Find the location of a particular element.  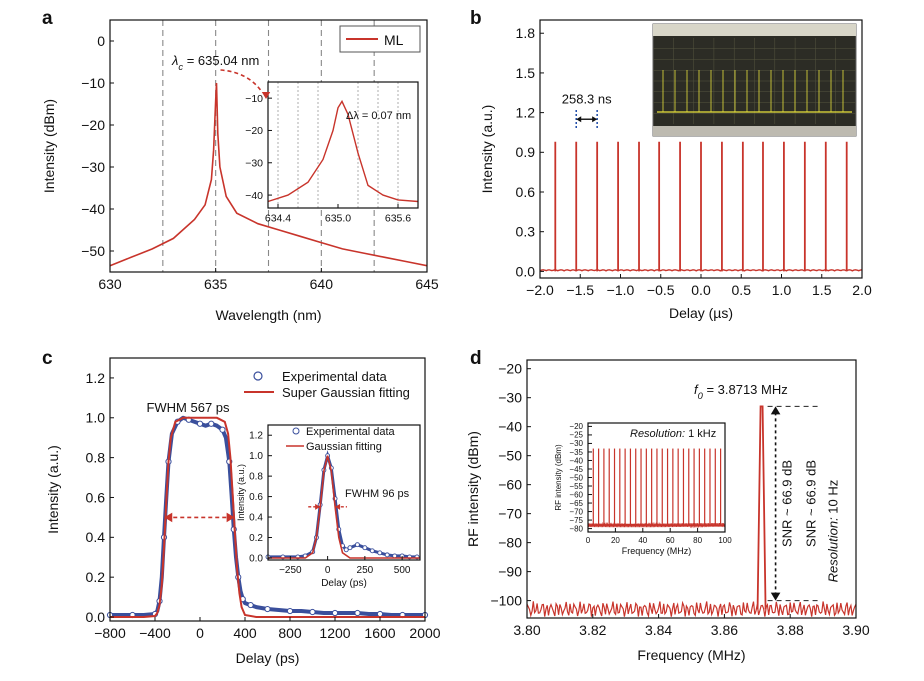

peak-wavelength-label-part: λ is located at coordinates (174, 60).